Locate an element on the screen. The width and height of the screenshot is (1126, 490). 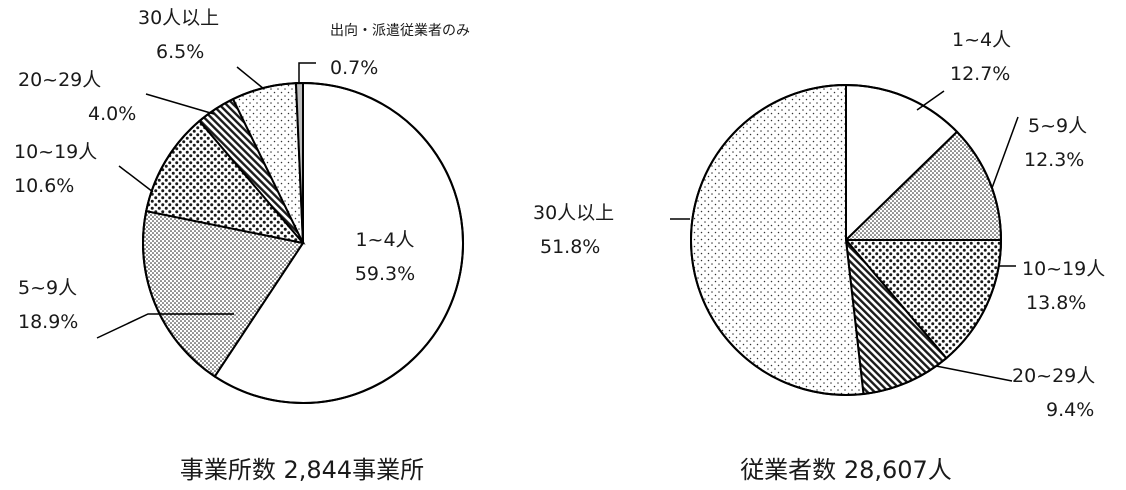
chart2-slice-value-3: 9.4% is located at coordinates (1070, 410).